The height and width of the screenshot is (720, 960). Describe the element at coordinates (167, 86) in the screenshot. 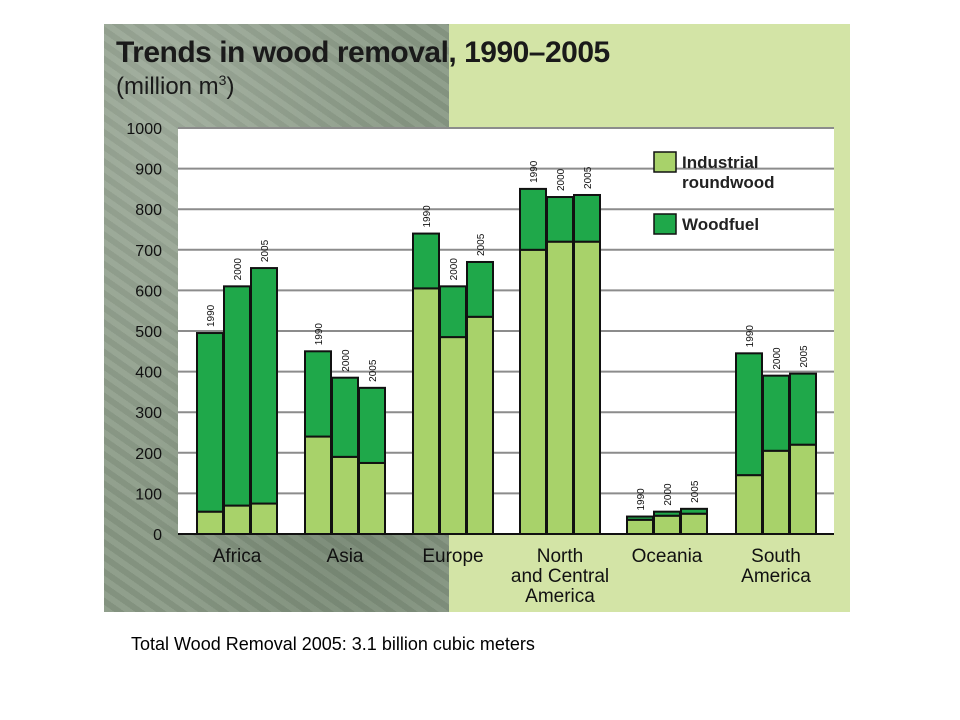

I see `unit-prefix: (million m` at that location.